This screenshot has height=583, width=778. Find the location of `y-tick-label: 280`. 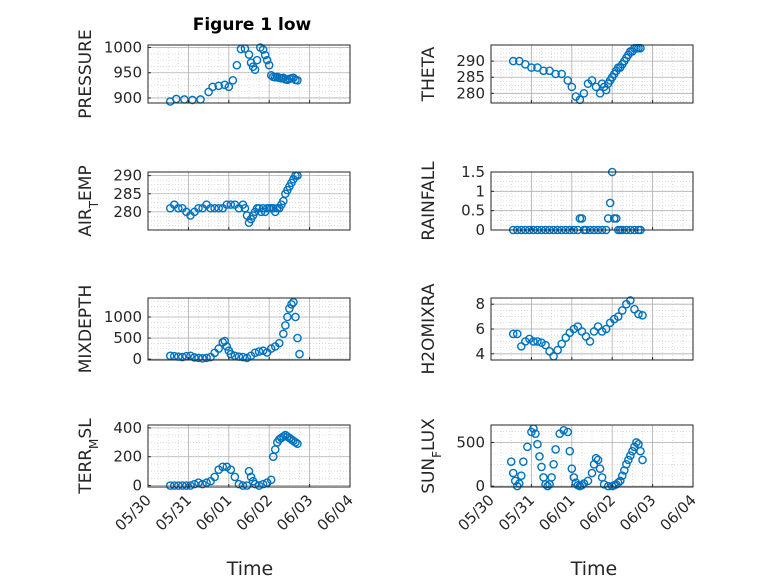

y-tick-label: 280 is located at coordinates (127, 212).